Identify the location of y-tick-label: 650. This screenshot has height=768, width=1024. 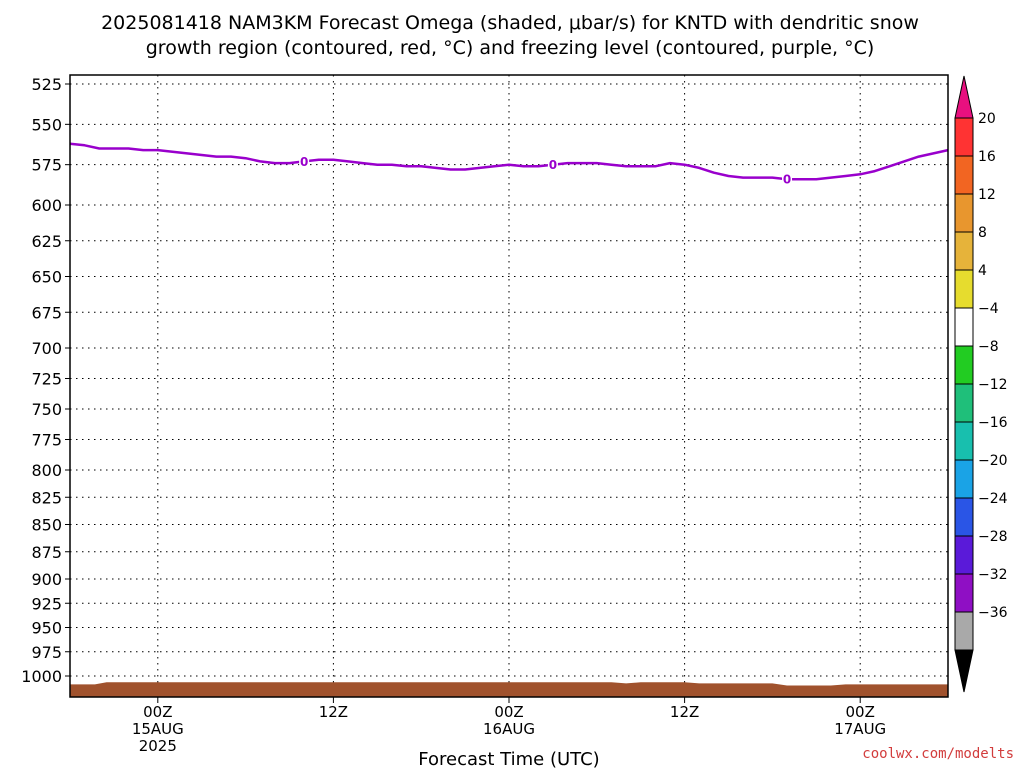
(46, 277).